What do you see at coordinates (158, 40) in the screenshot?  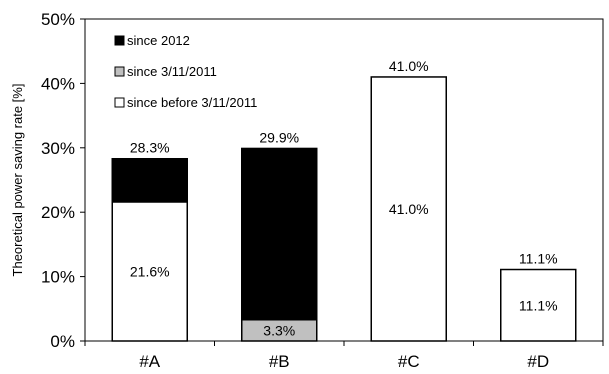 I see `legend-label: since 2012` at bounding box center [158, 40].